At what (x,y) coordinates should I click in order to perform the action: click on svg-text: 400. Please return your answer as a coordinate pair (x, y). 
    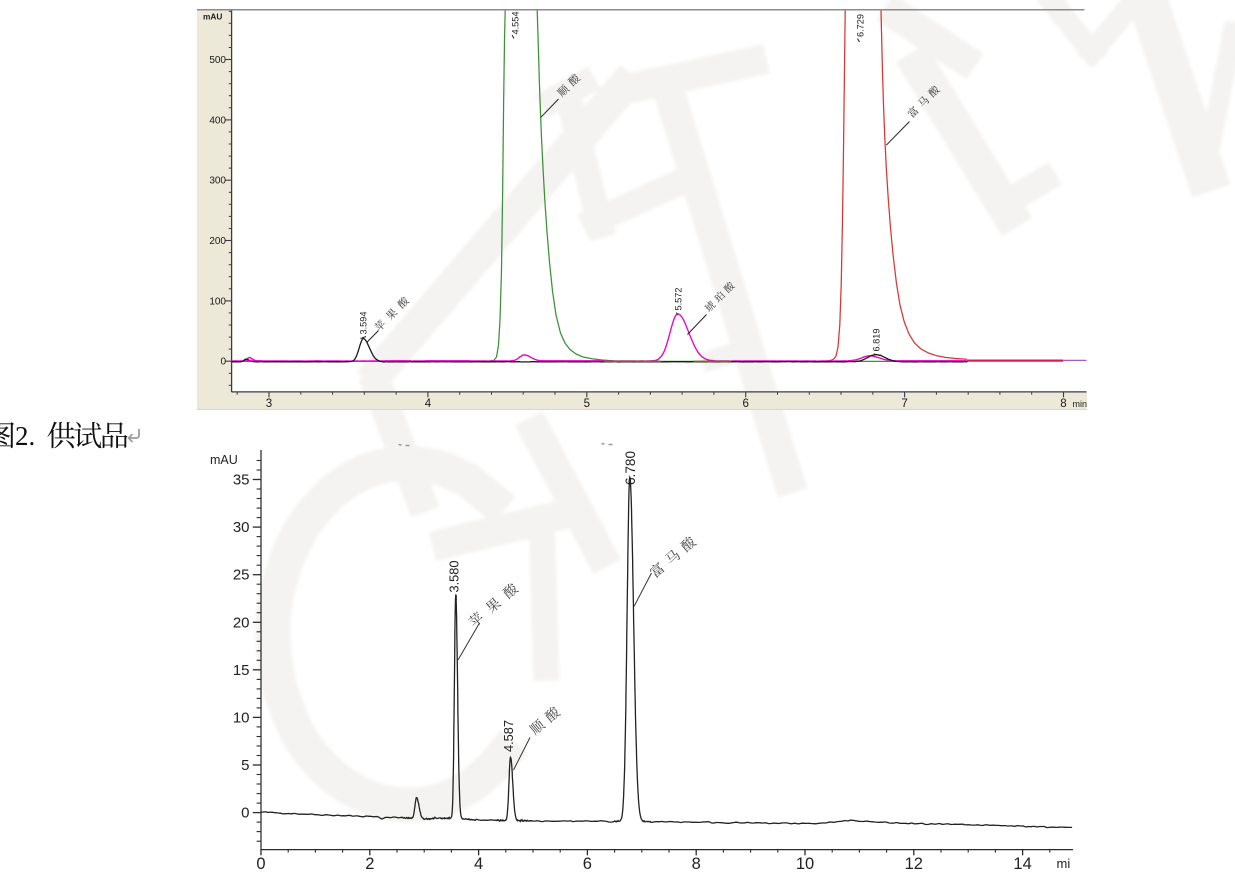
    Looking at the image, I should click on (217, 120).